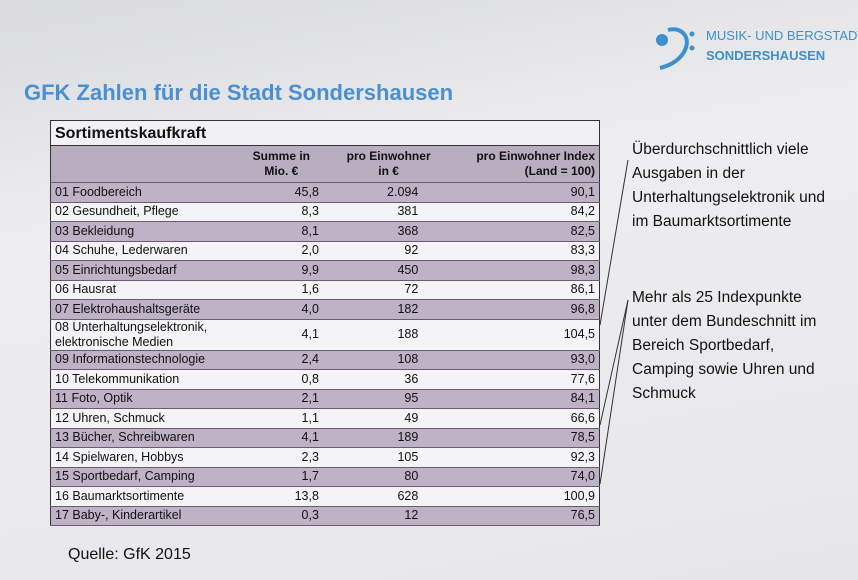 The width and height of the screenshot is (858, 580). What do you see at coordinates (117, 211) in the screenshot?
I see `cell-line: 02 Gesundheit, Pflege` at bounding box center [117, 211].